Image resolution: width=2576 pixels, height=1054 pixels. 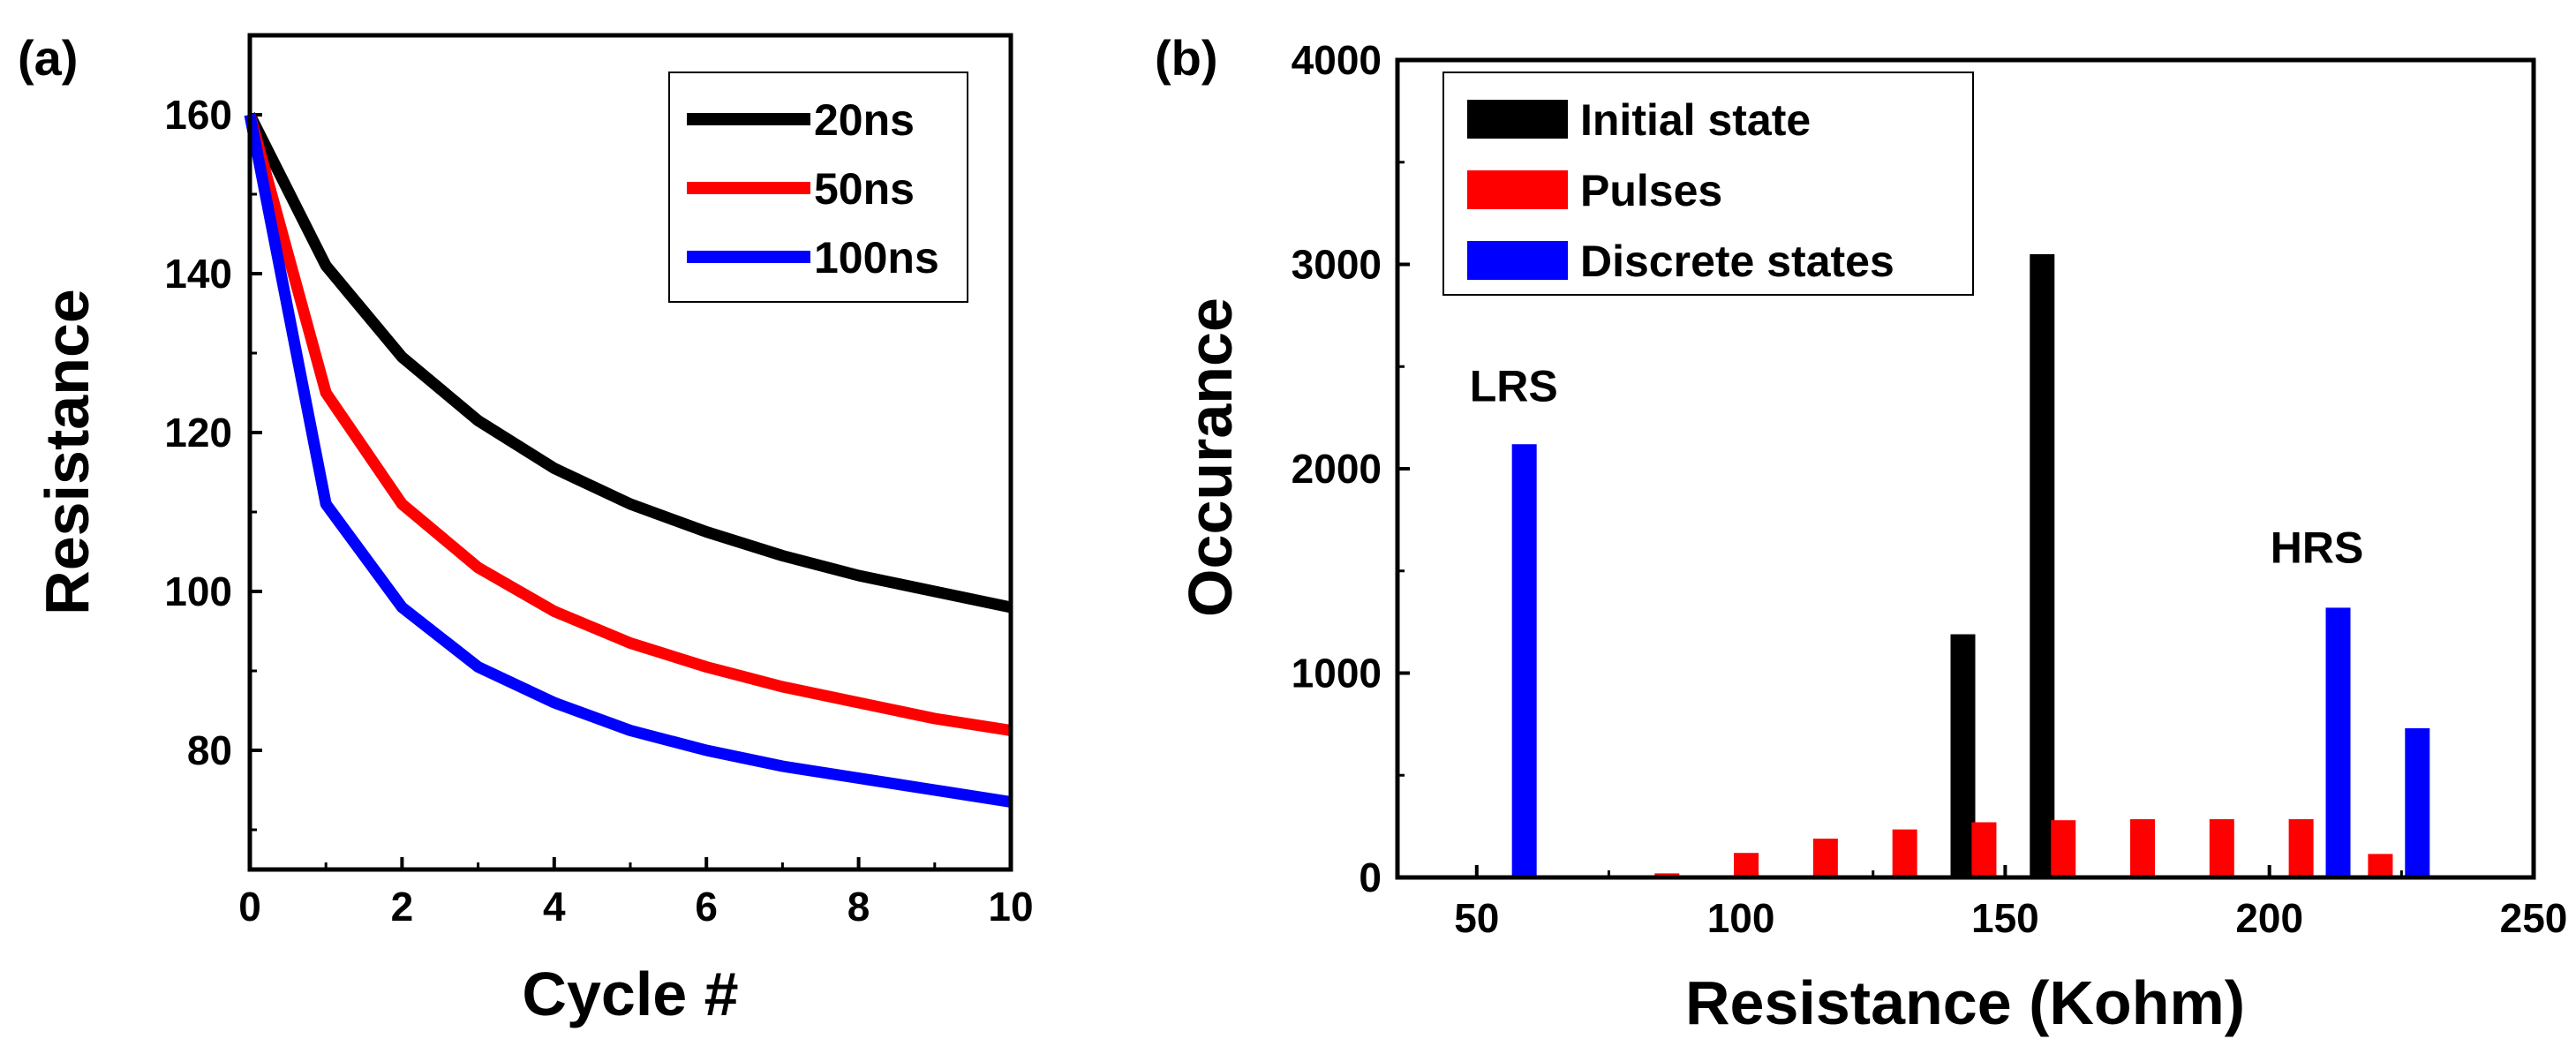 I want to click on panel-b-legend-label: Initial state, so click(x=1696, y=120).